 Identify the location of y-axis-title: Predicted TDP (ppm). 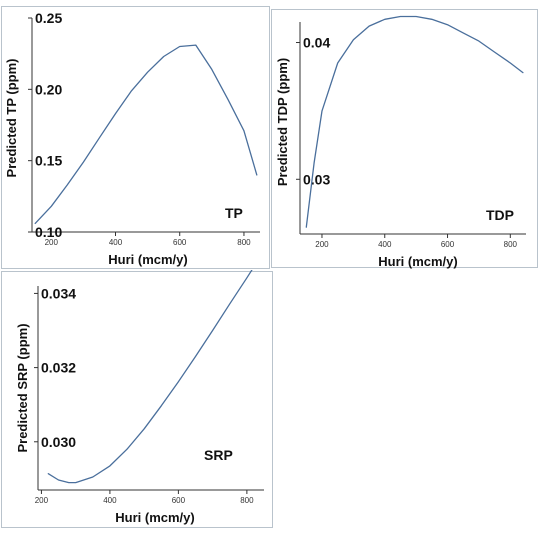
(282, 122).